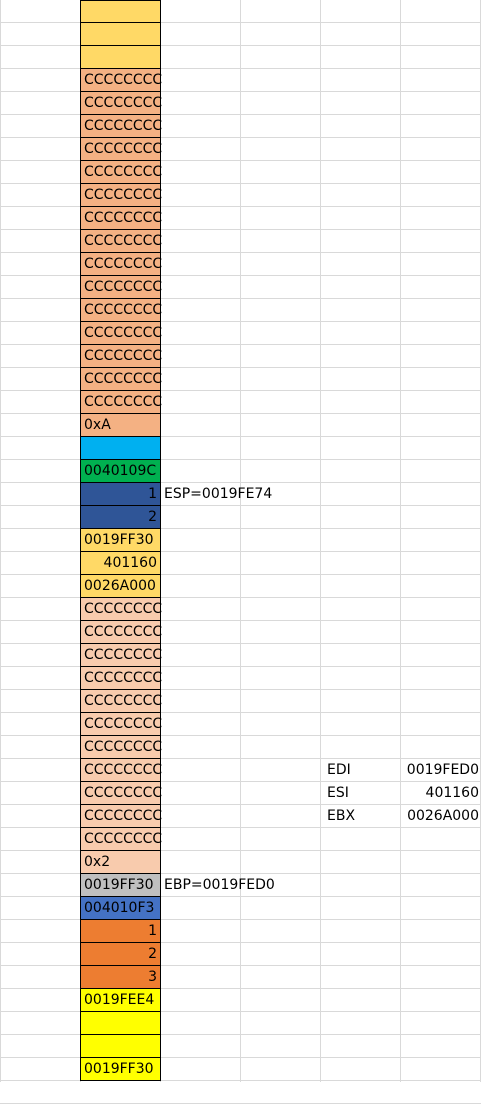 Image resolution: width=481 pixels, height=1104 pixels. I want to click on sheet-row: 0040109C, so click(240, 471).